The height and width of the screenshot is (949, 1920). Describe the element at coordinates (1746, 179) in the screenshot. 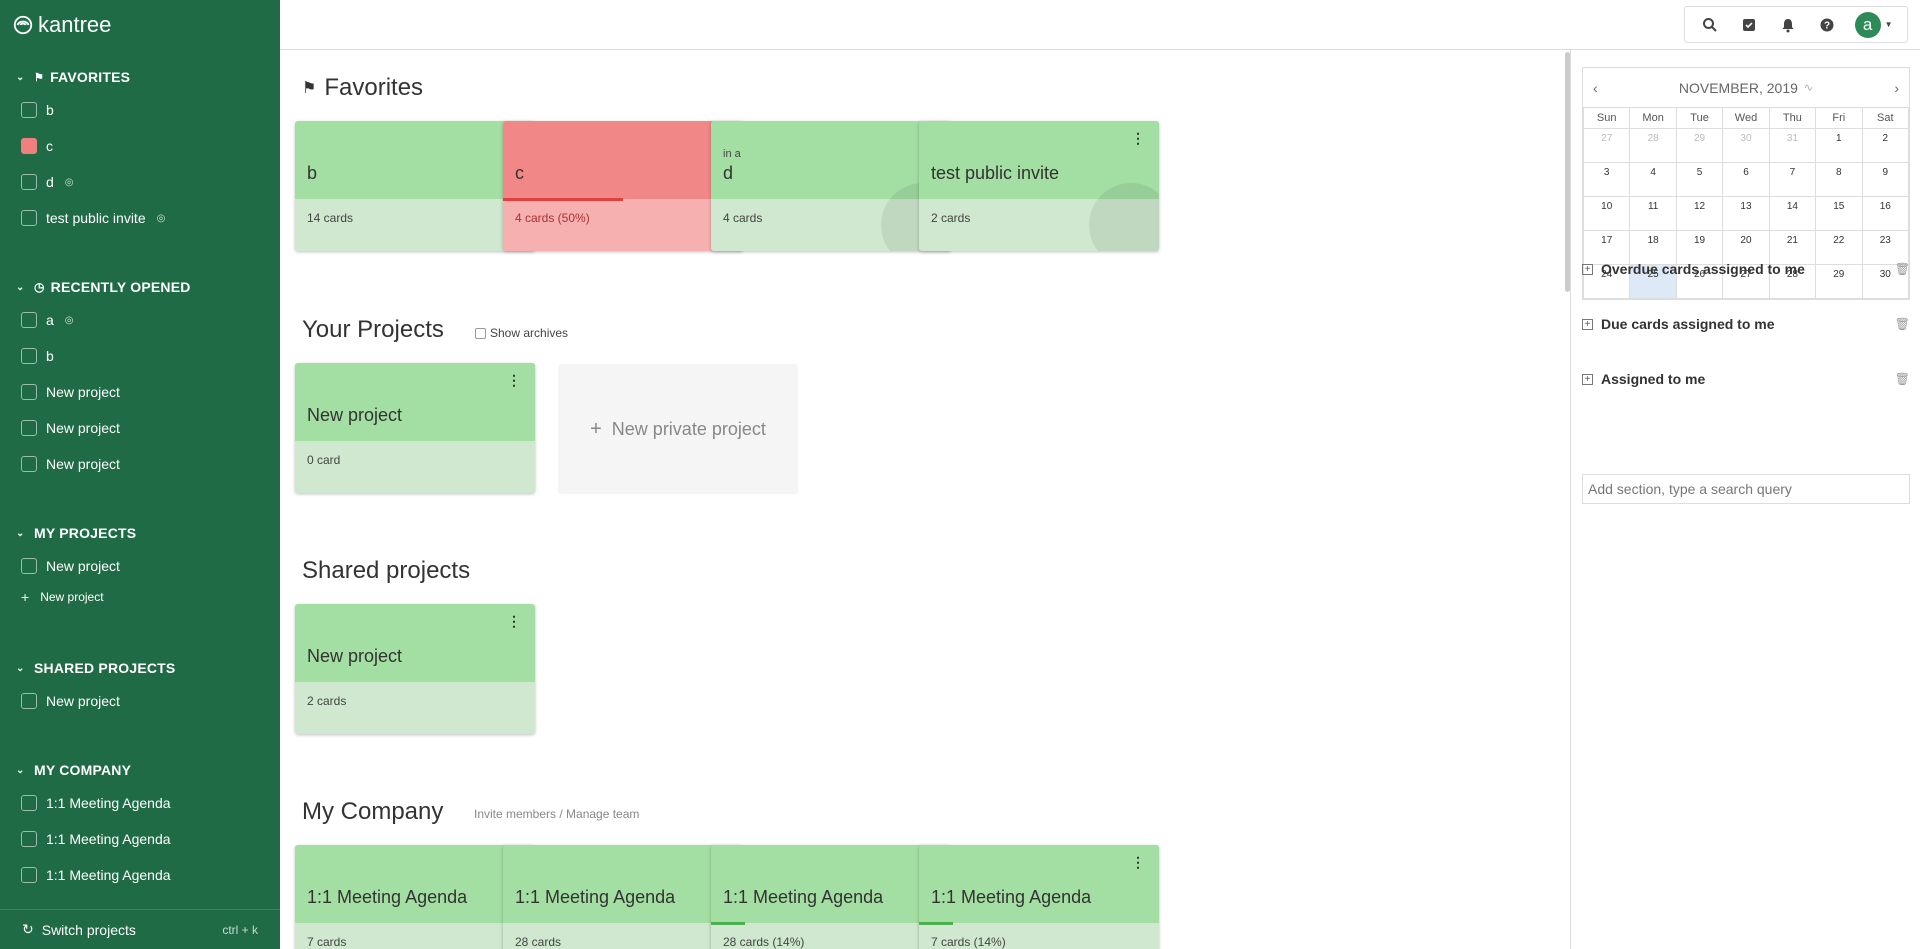

I see `calendar-day: 6` at that location.